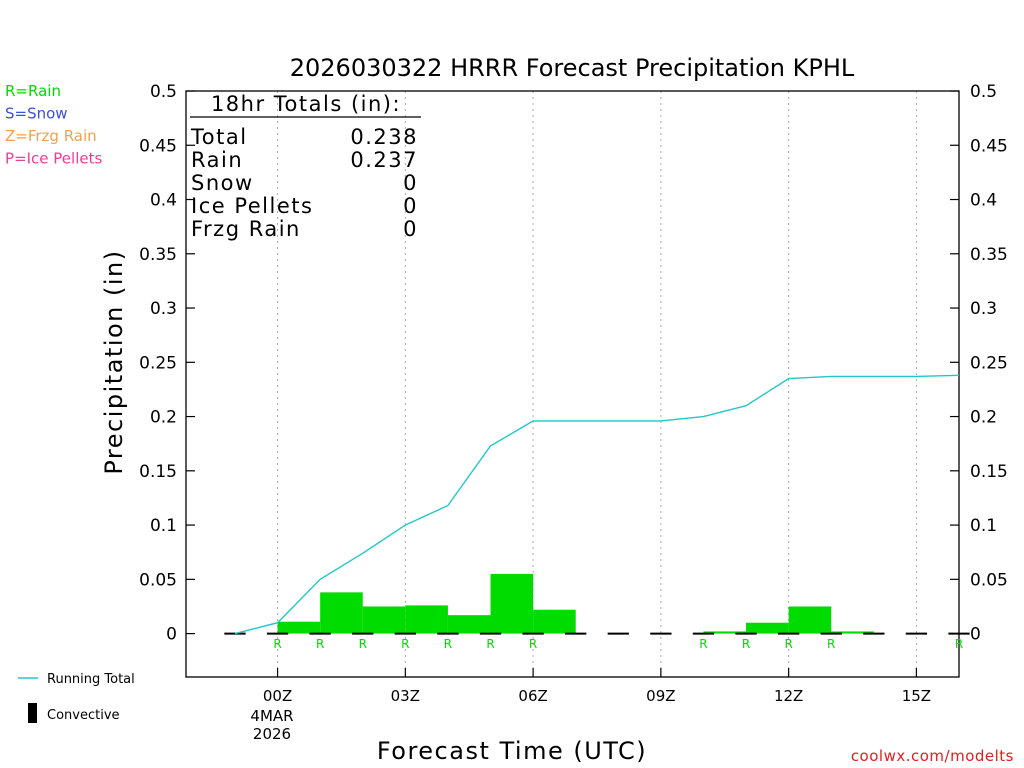  What do you see at coordinates (983, 418) in the screenshot?
I see `y-tick-label-right: 0.2` at bounding box center [983, 418].